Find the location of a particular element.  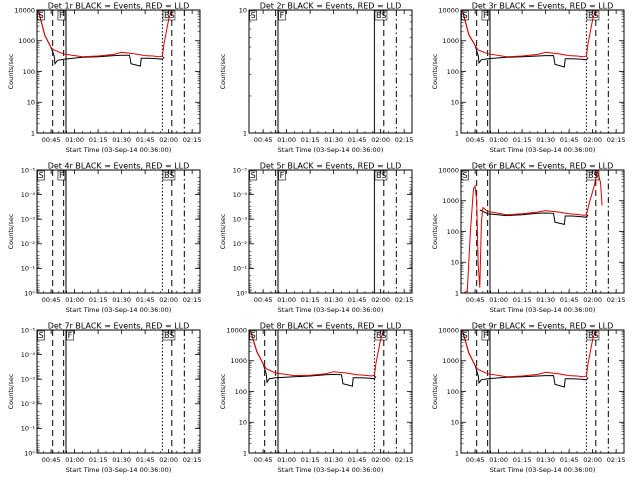

panel-title: Det 9r BLACK = Events, RED = LLD is located at coordinates (543, 326).